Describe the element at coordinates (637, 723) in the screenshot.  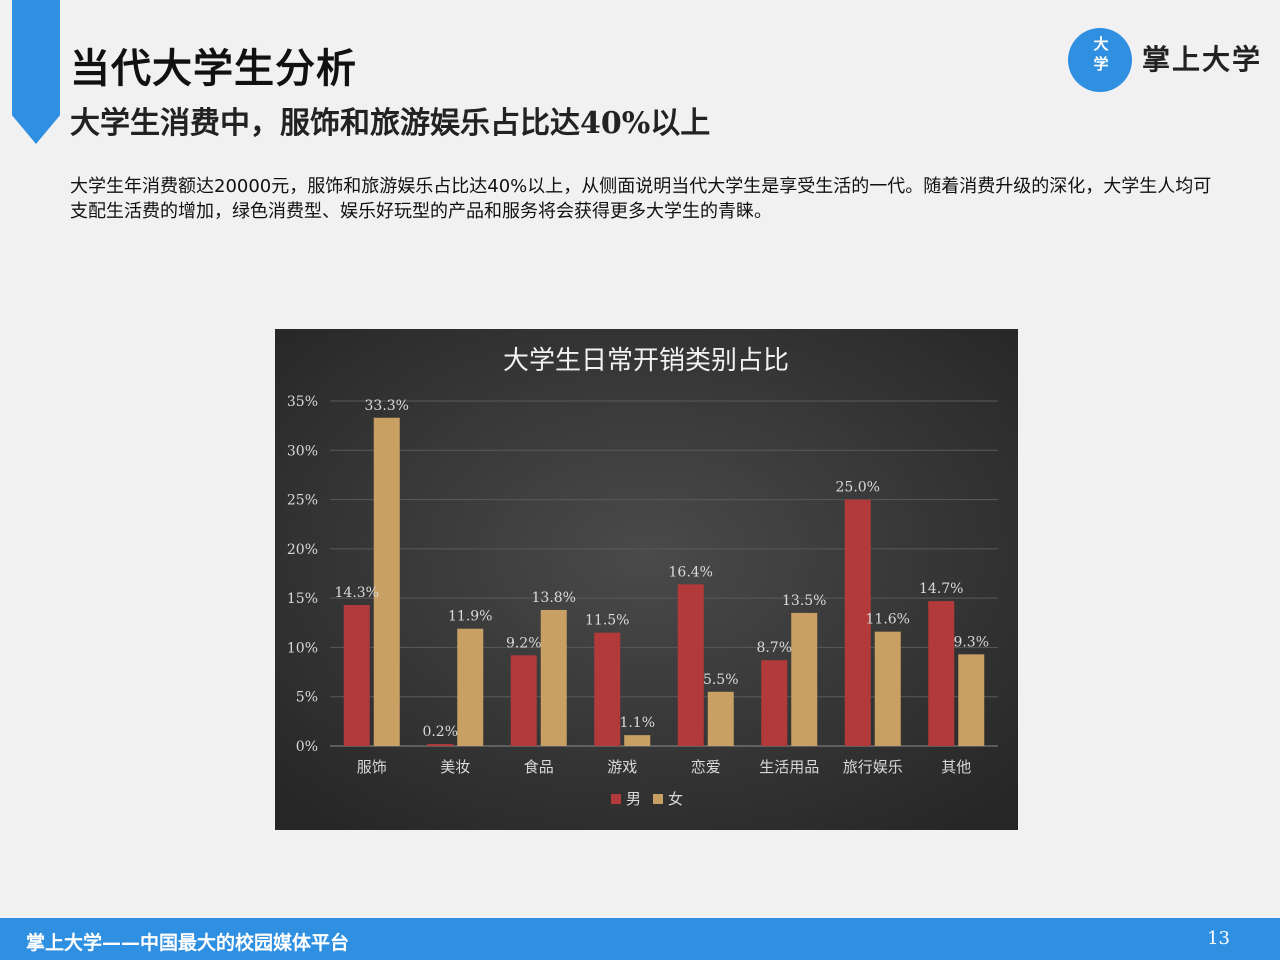
I see `data-label: 1.1%` at that location.